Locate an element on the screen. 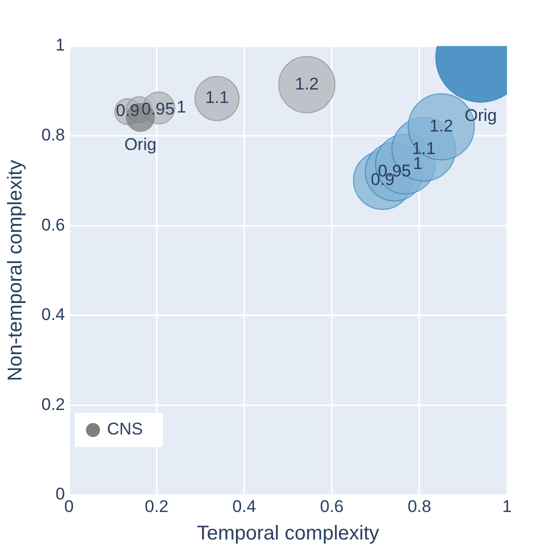  x-tick-label: 1 is located at coordinates (507, 506).